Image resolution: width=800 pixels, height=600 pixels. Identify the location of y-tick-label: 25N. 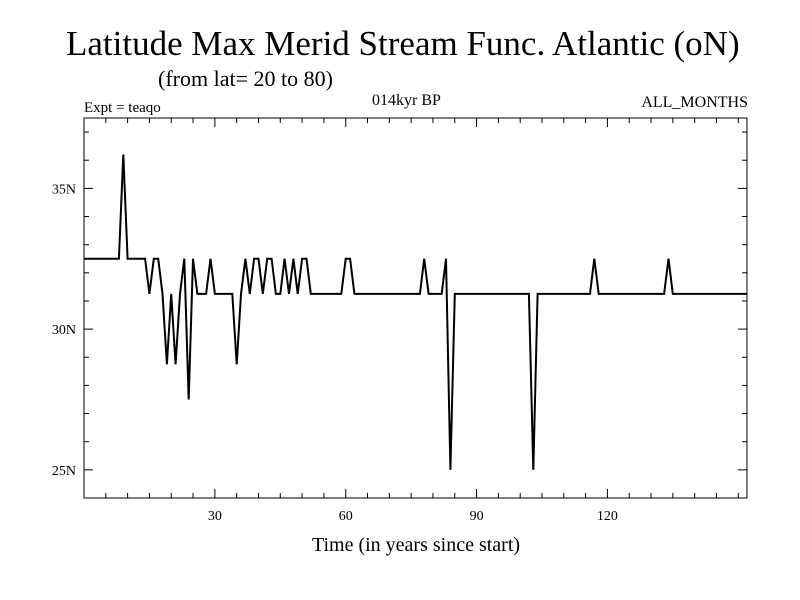
(64, 471).